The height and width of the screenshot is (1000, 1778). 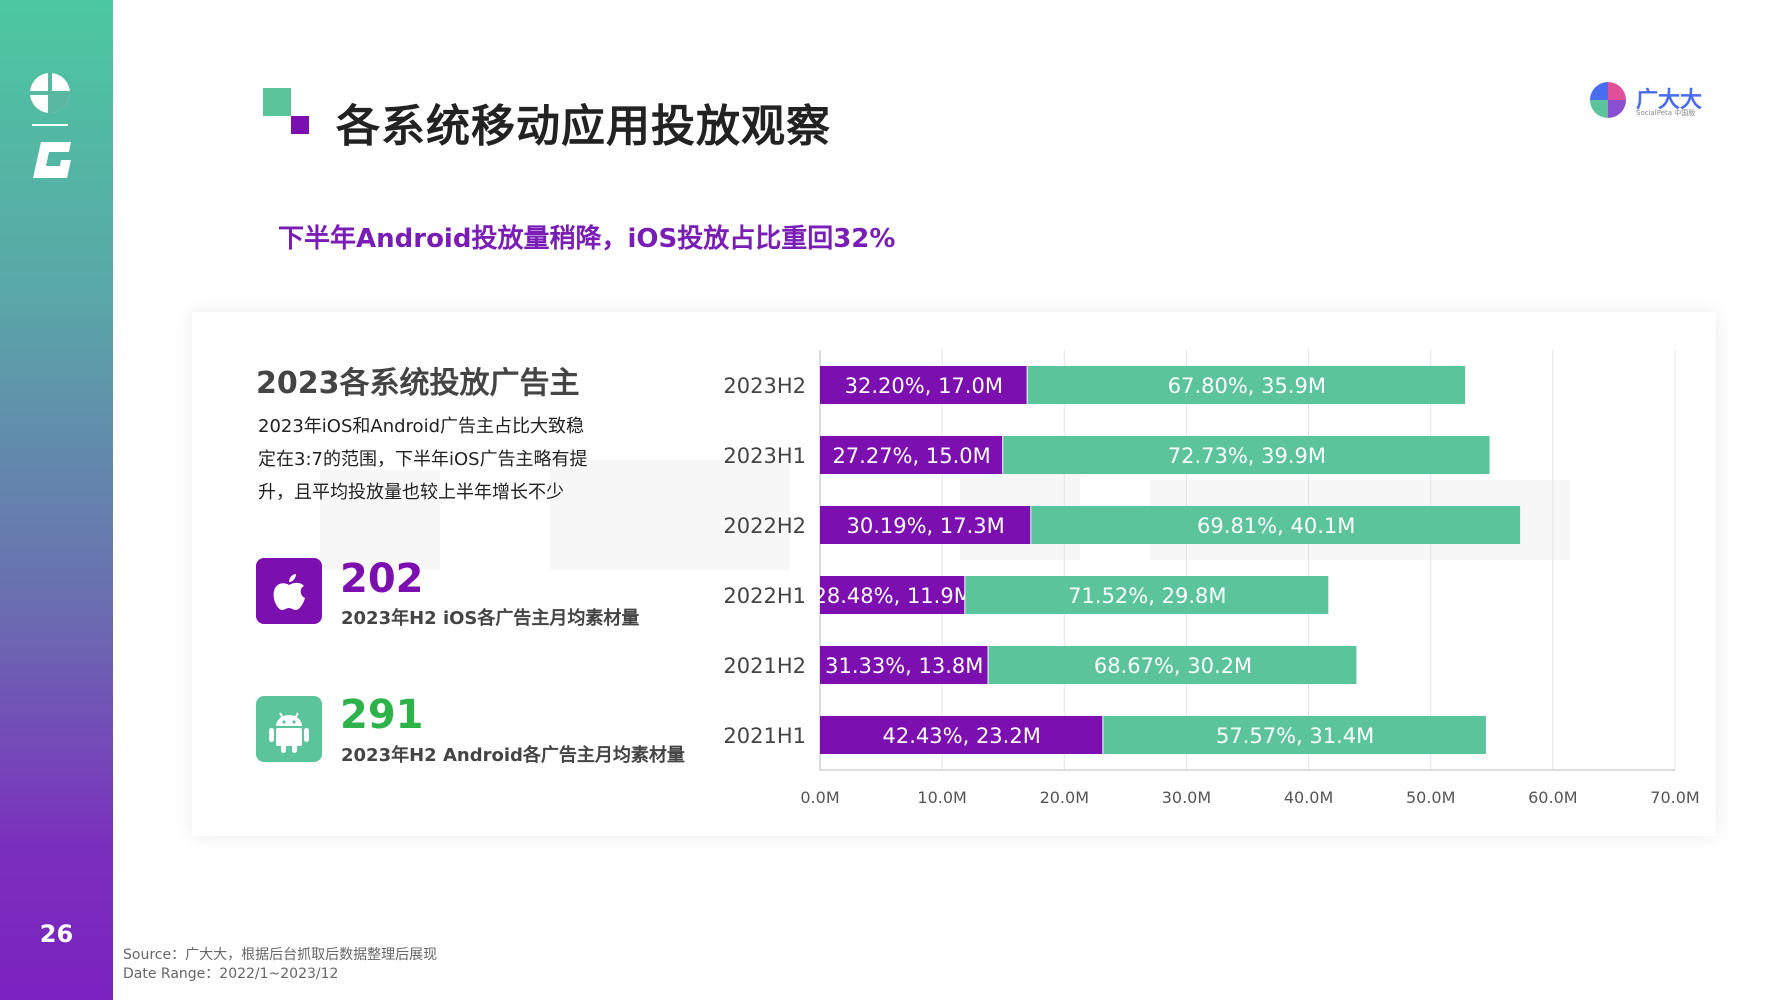 I want to click on page-subtitle: 下半年Android投放量稍降，iOS投放占比重回32%, so click(x=587, y=239).